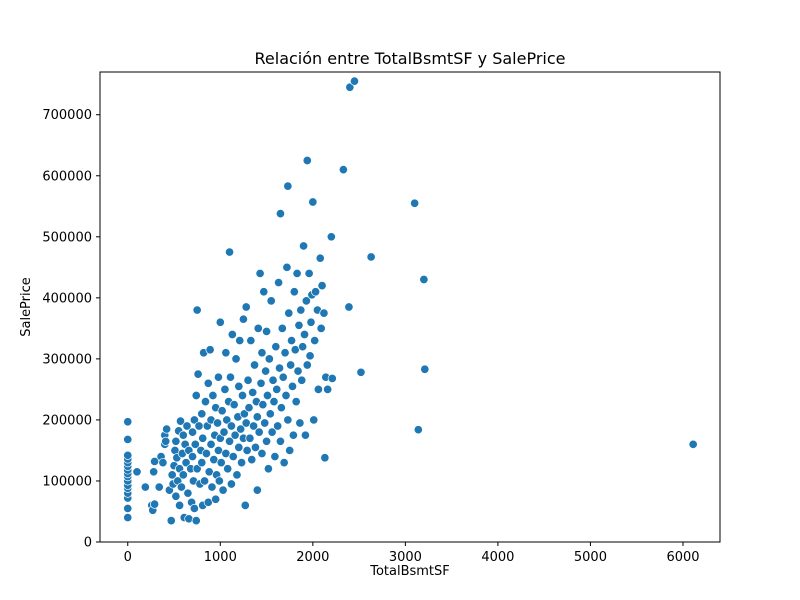  Describe the element at coordinates (67, 237) in the screenshot. I see `y-tick-label: 500000` at that location.